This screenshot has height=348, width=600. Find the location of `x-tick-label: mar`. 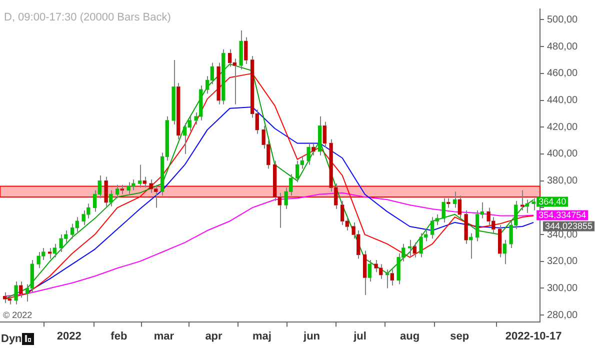

x-tick-label: mar is located at coordinates (164, 336).